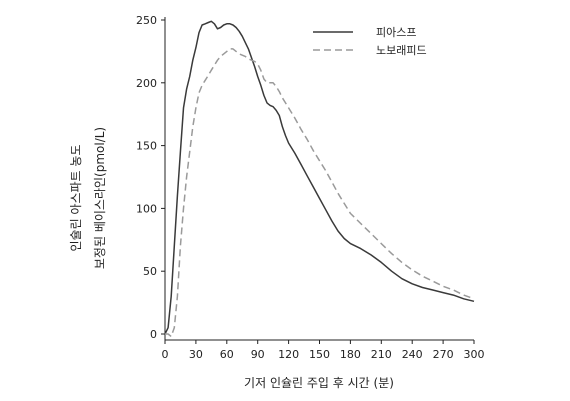  I want to click on x-tick-label-180: 180, so click(350, 354).